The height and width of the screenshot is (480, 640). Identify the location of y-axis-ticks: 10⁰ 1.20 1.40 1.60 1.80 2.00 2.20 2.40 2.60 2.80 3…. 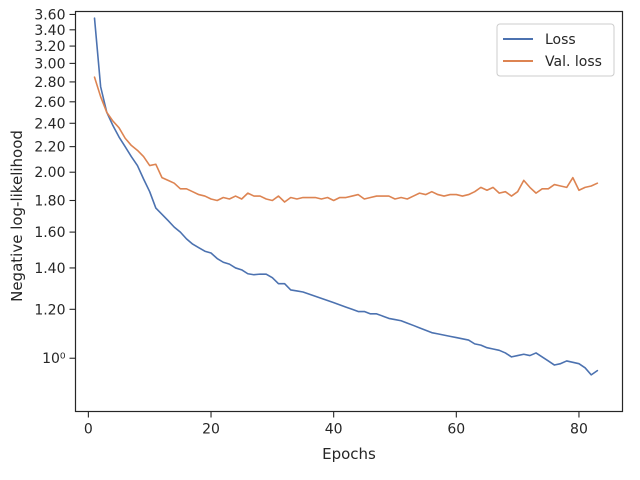
(55, 187).